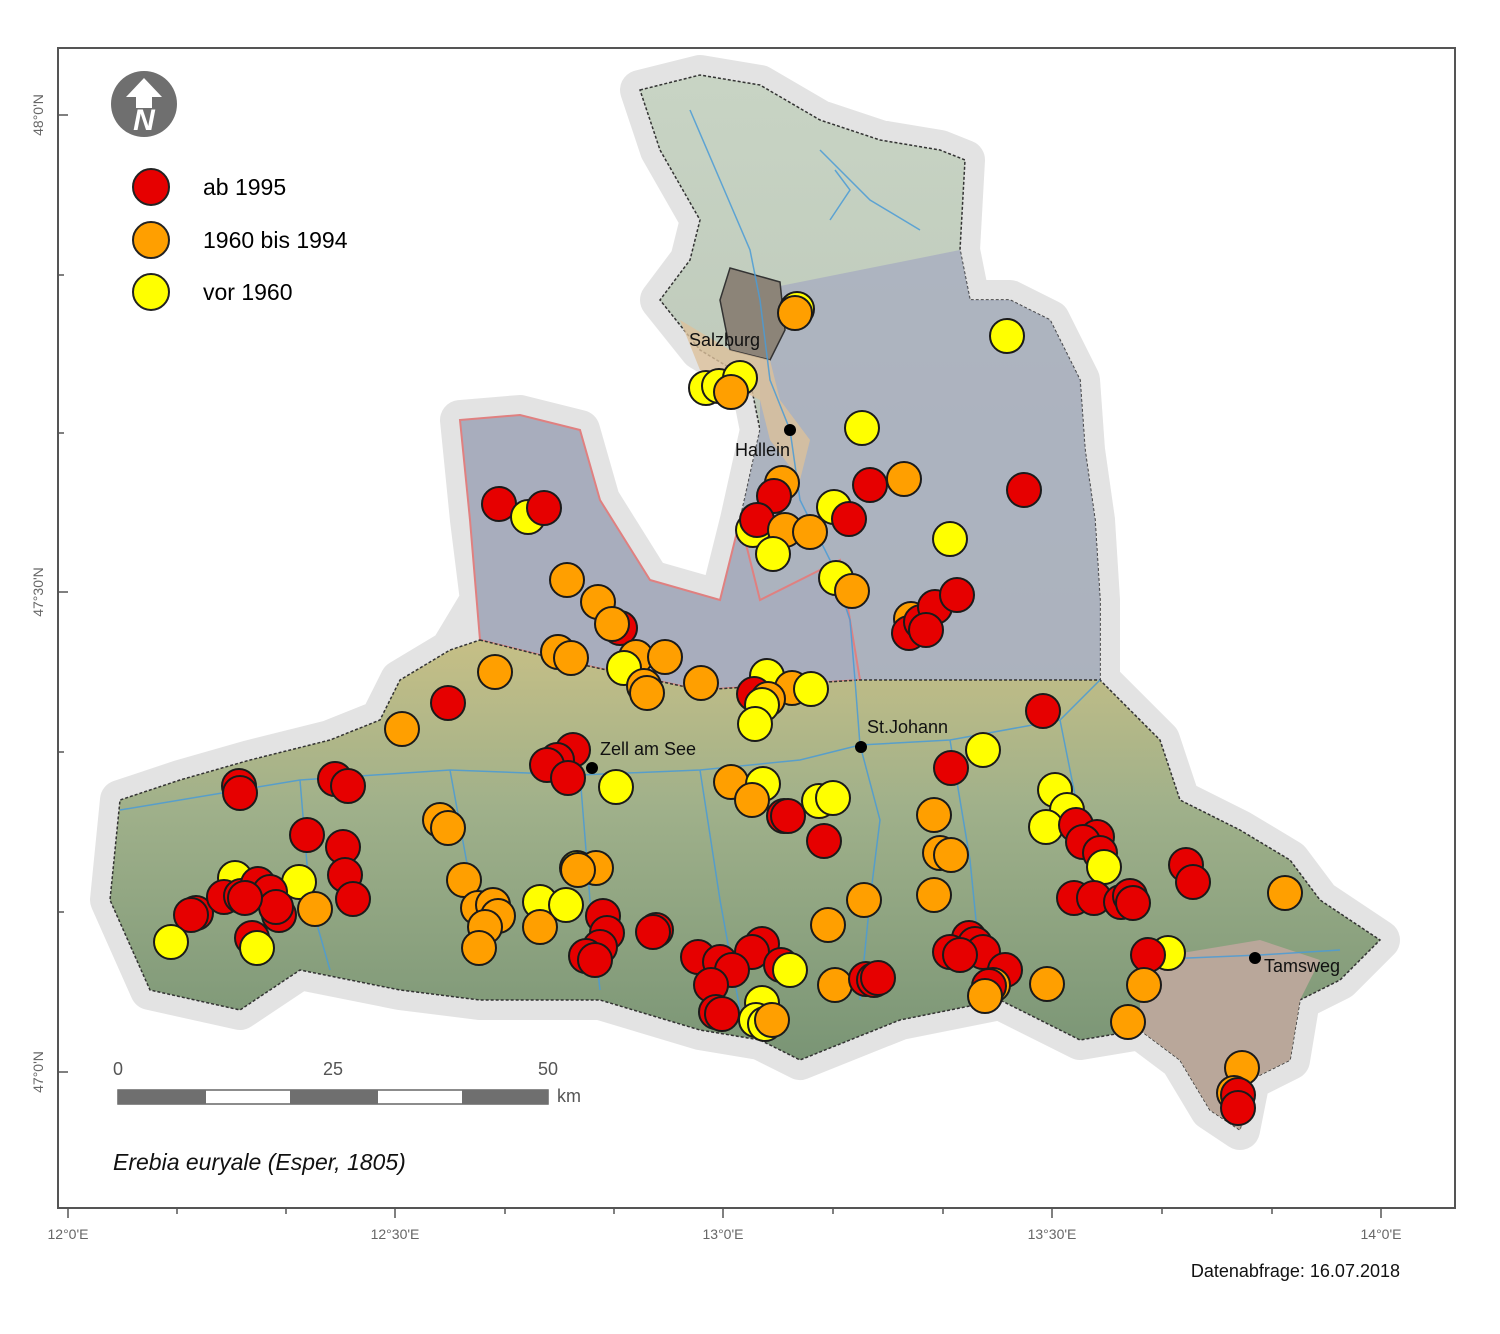 This screenshot has height=1334, width=1500. Describe the element at coordinates (1295, 1271) in the screenshot. I see `query-date: Datenabfrage: 16.07.2018` at that location.